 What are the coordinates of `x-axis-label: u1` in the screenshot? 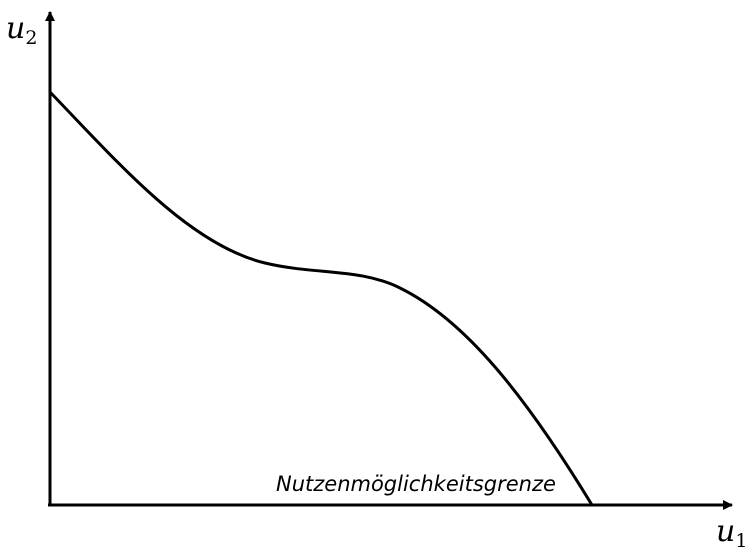 It's located at (731, 533).